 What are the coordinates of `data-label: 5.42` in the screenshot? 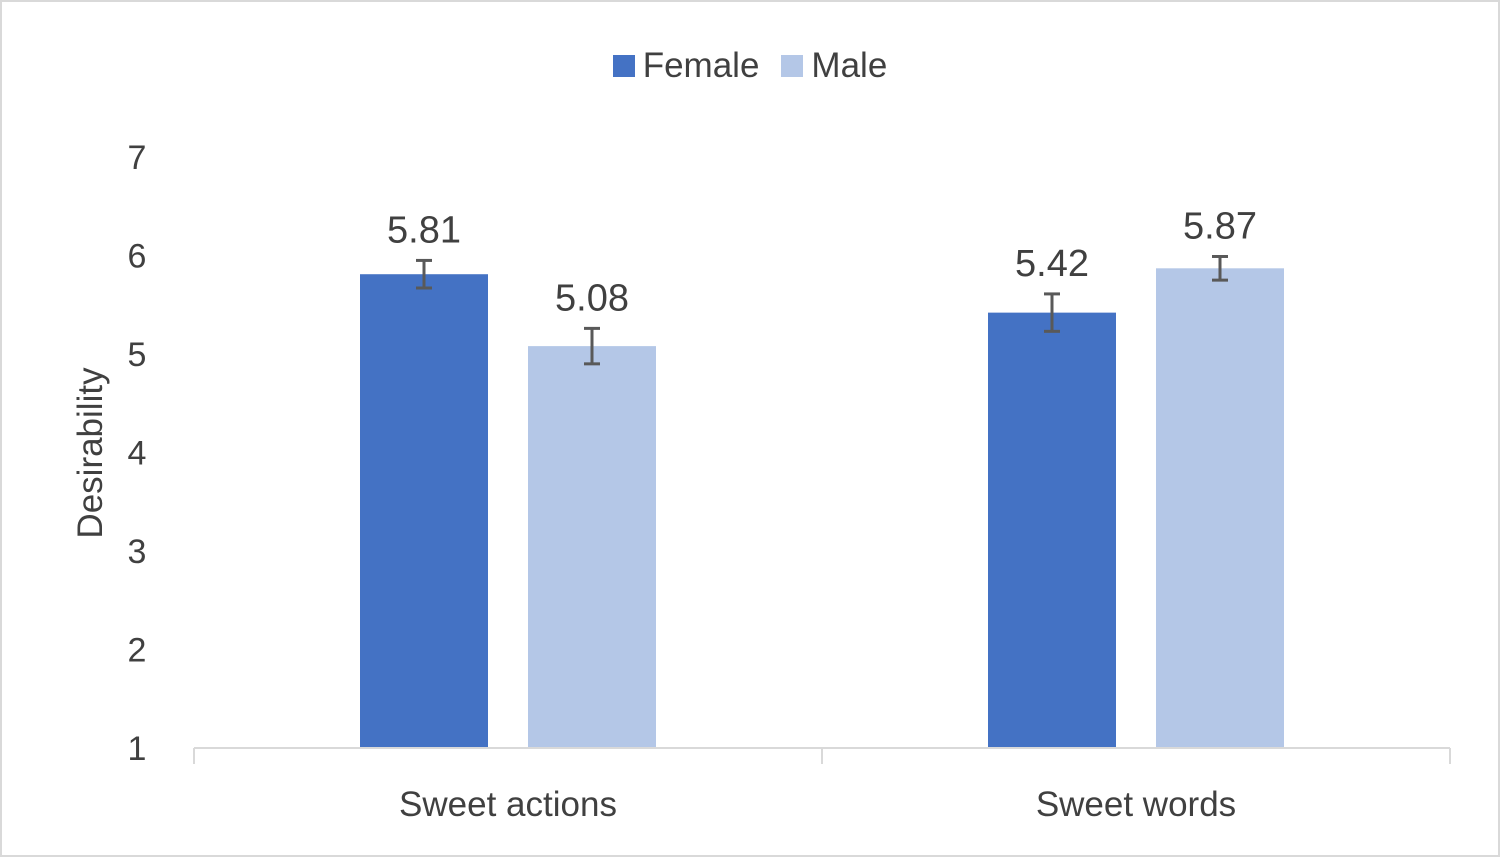 It's located at (1052, 264).